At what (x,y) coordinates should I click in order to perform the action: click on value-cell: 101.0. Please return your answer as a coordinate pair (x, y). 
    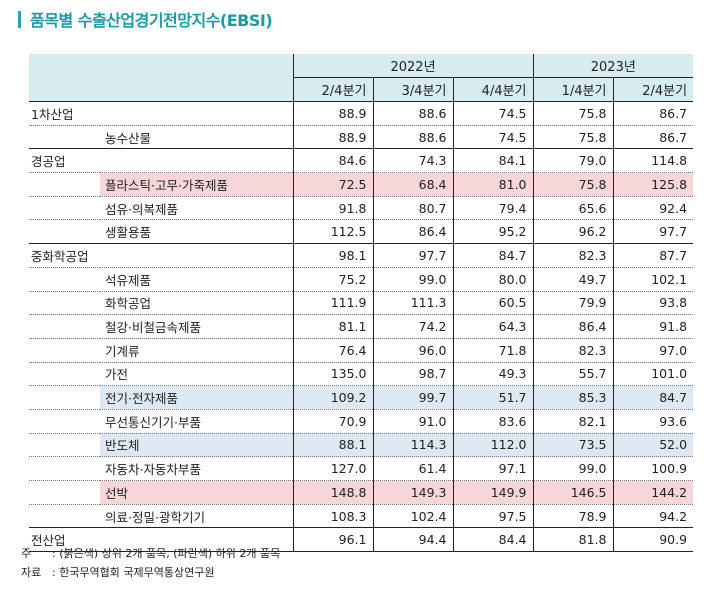
    Looking at the image, I should click on (653, 374).